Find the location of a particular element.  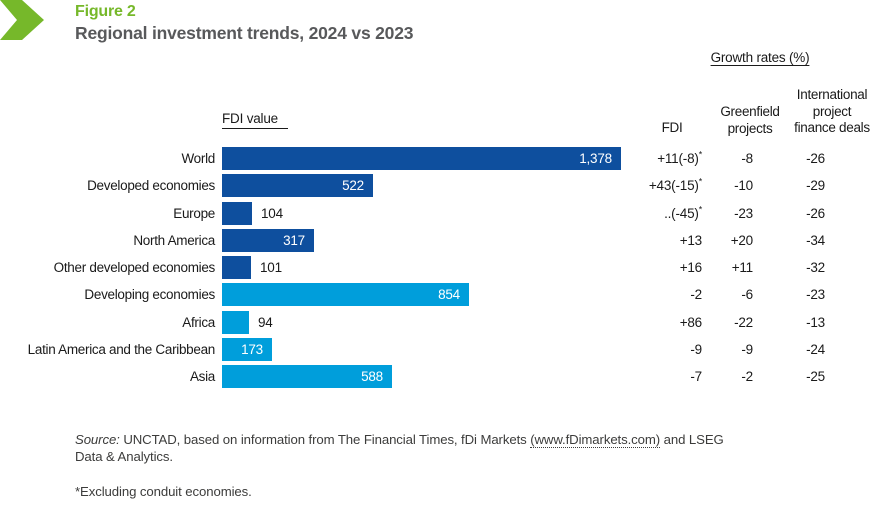

column-header-ipf: International project finance deals is located at coordinates (832, 111).